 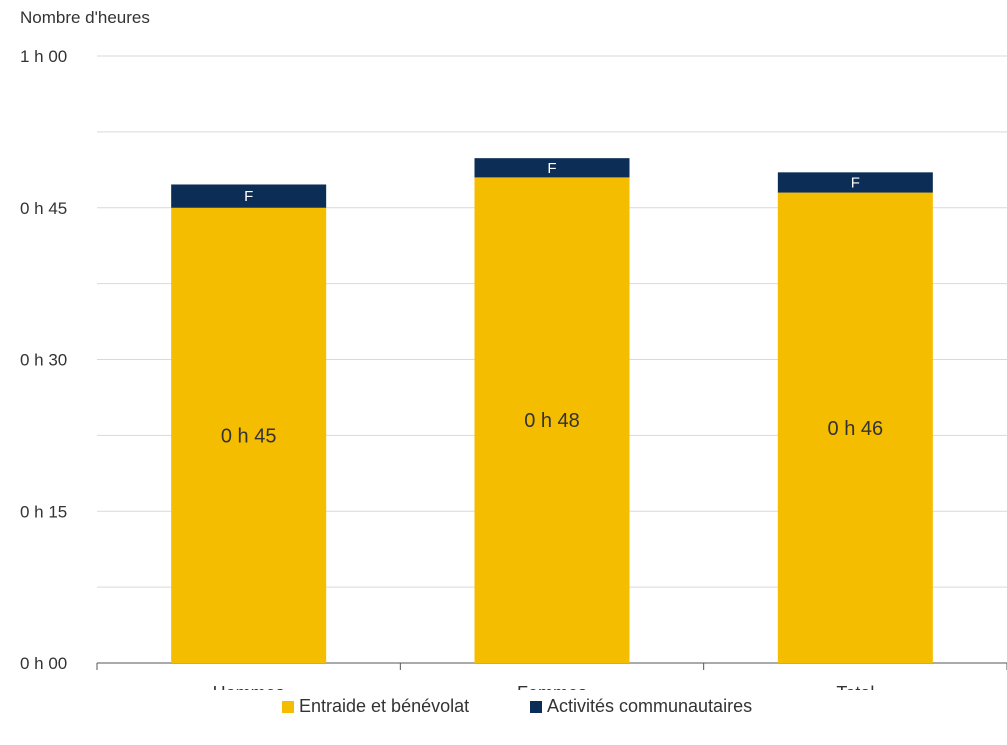 I want to click on x-tick-label: Femmes, so click(x=552, y=686).